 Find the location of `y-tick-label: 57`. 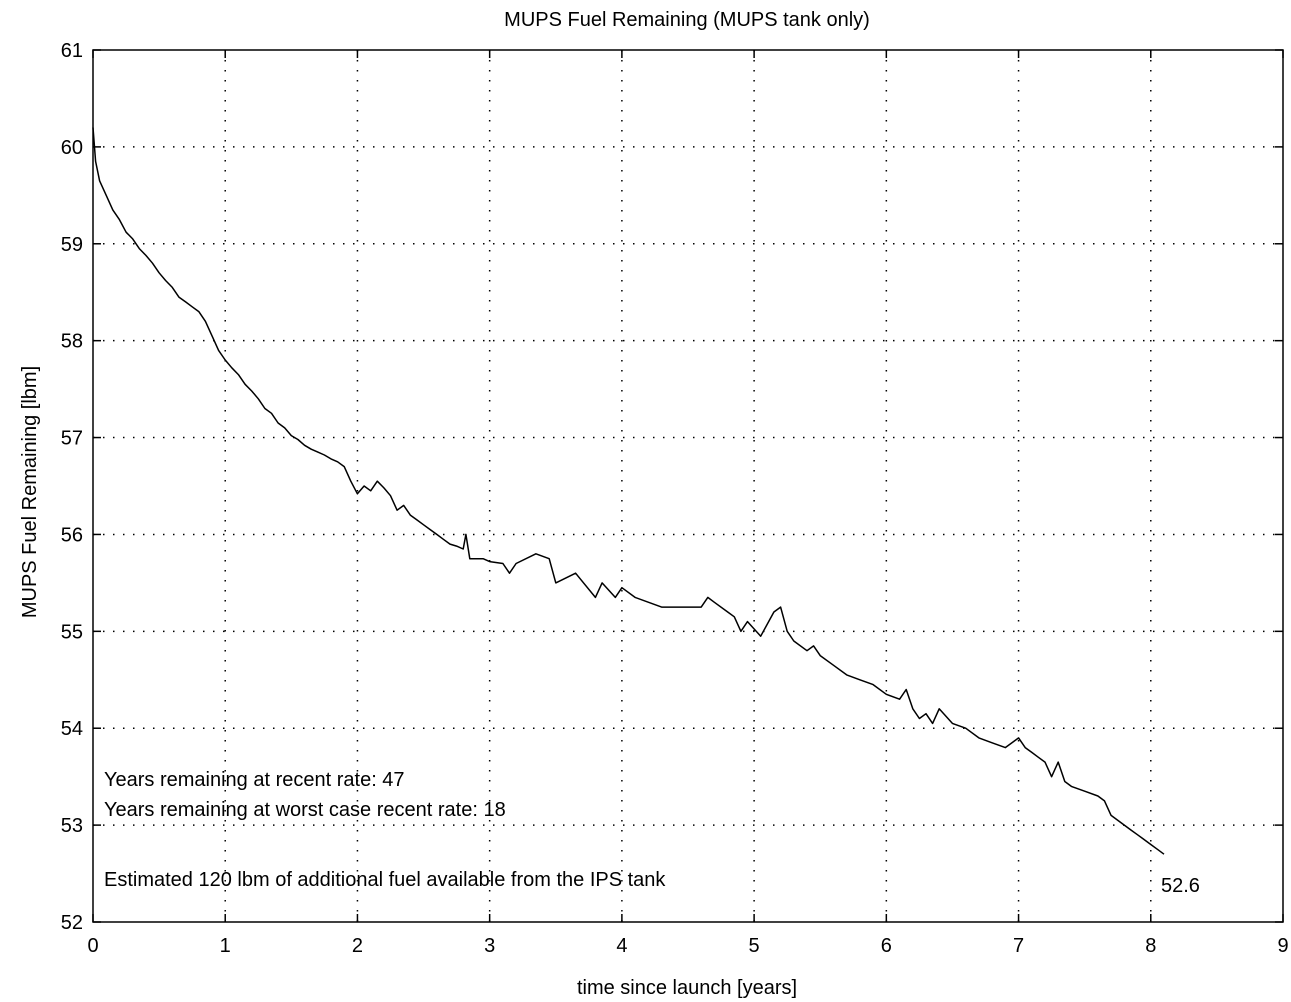

y-tick-label: 57 is located at coordinates (72, 439).